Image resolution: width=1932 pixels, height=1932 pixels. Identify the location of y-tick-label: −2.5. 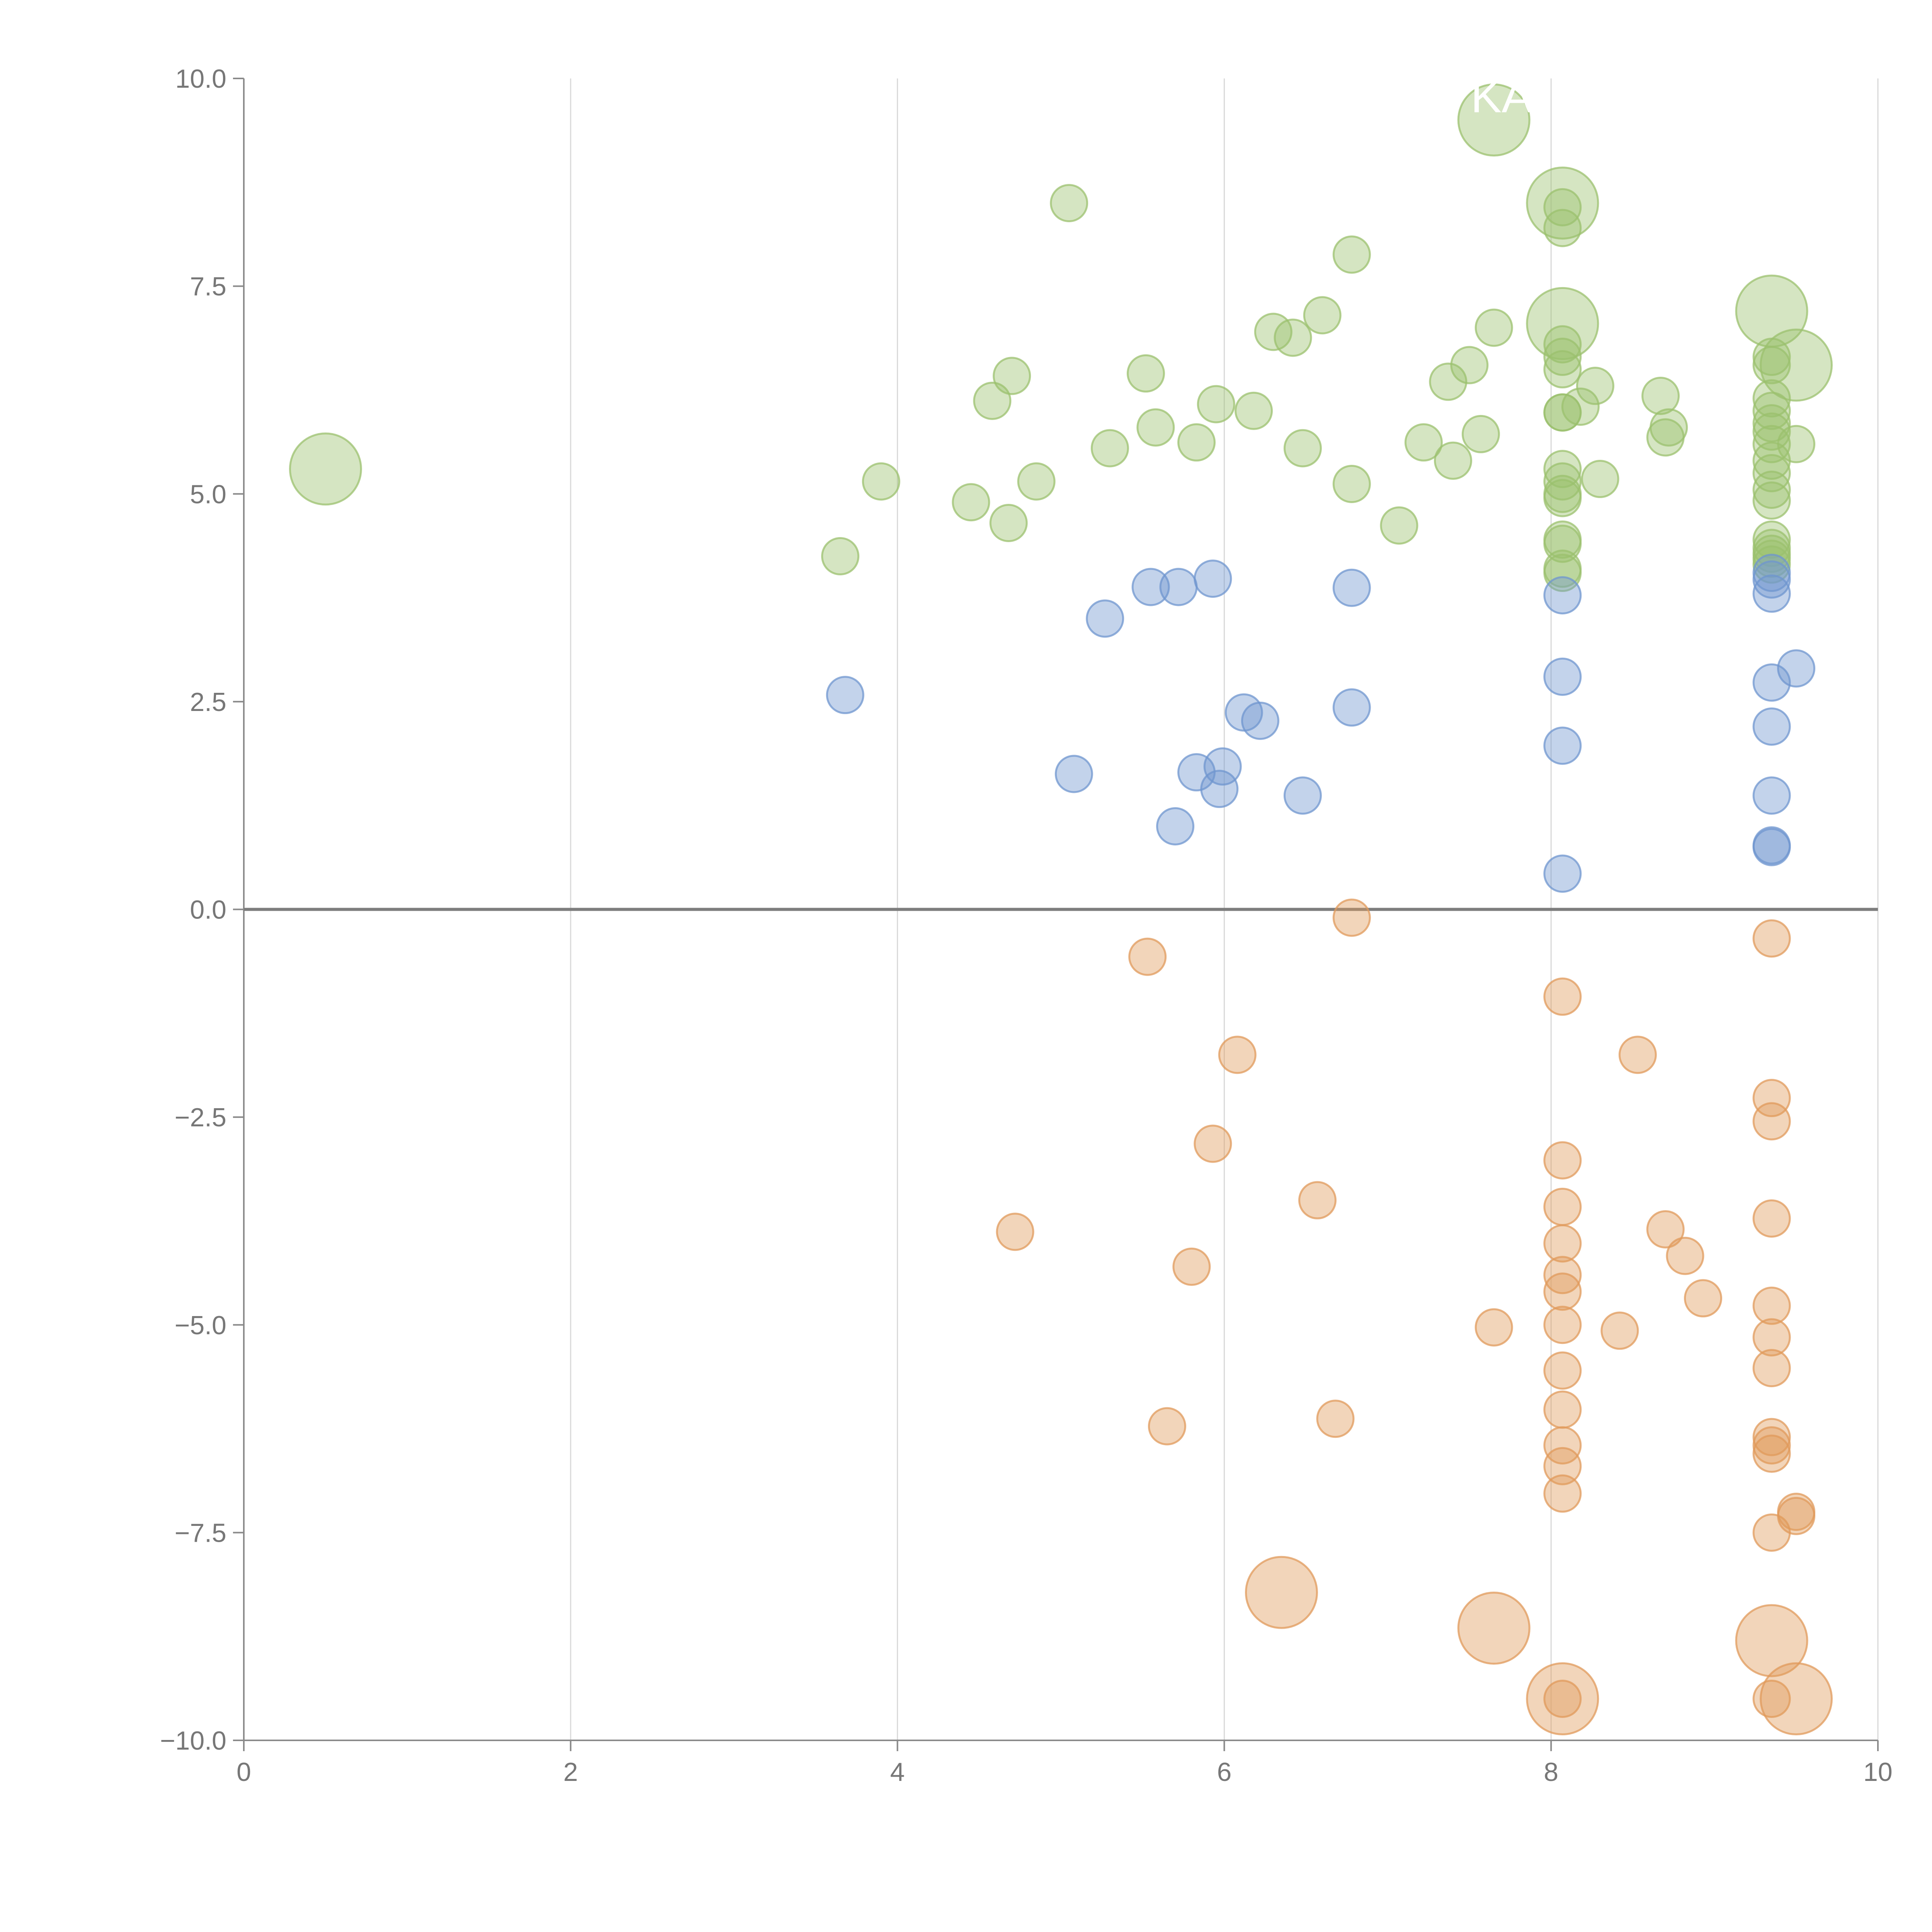
(200, 1118).